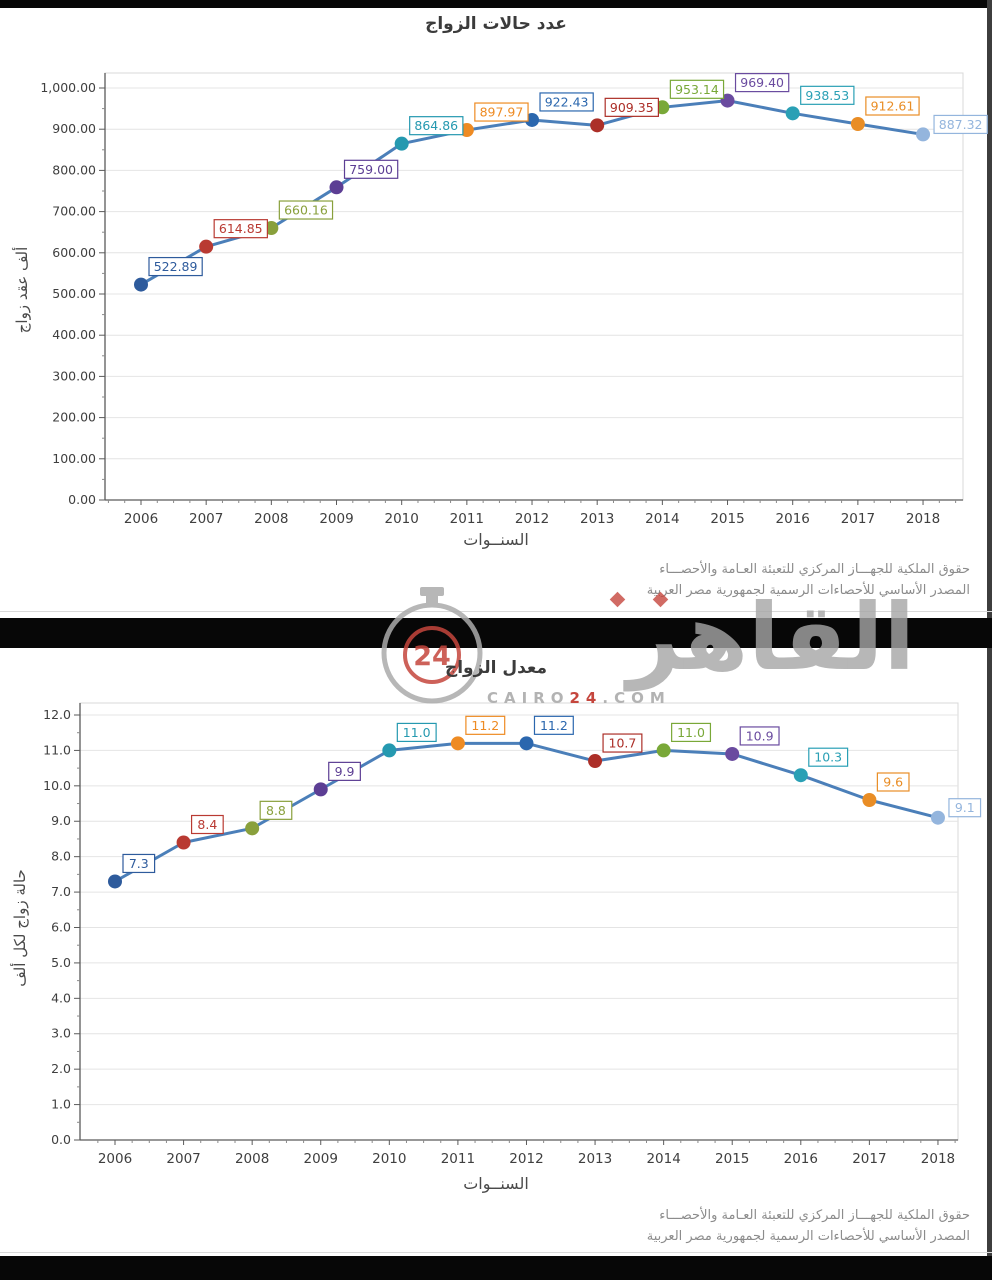 The image size is (992, 1280). What do you see at coordinates (74, 252) in the screenshot?
I see `y-axis-tick-label: 600.00` at bounding box center [74, 252].